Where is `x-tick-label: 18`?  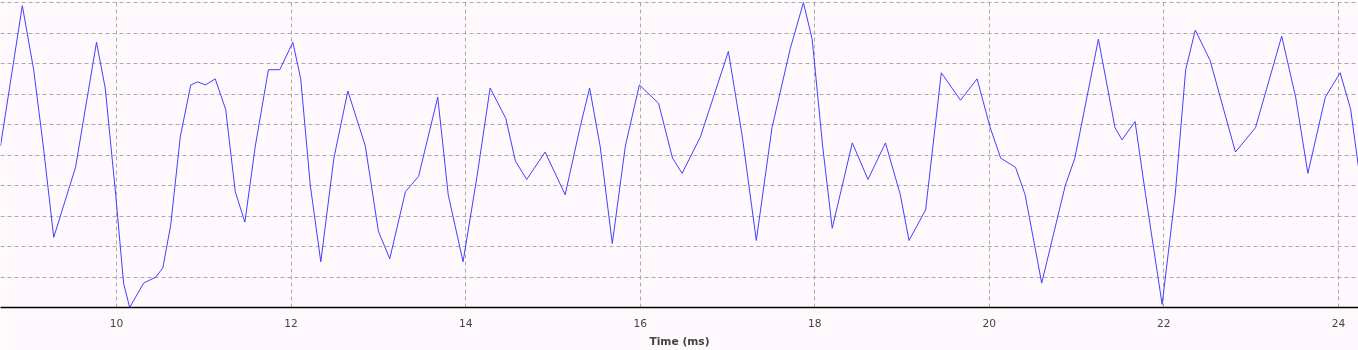
x-tick-label: 18 is located at coordinates (815, 323).